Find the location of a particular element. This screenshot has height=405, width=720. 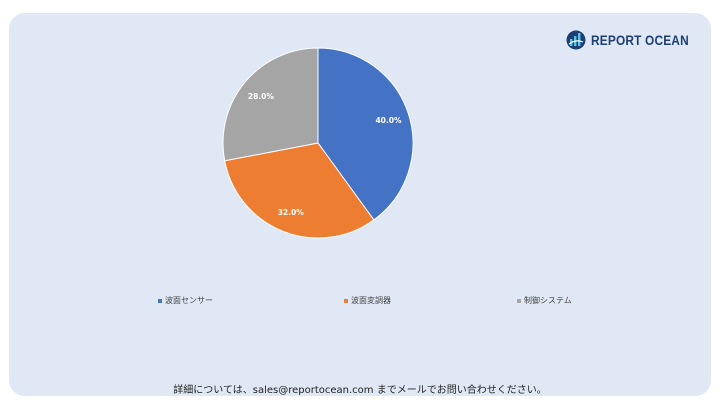

brand-name: REPORT OCEAN is located at coordinates (640, 40).